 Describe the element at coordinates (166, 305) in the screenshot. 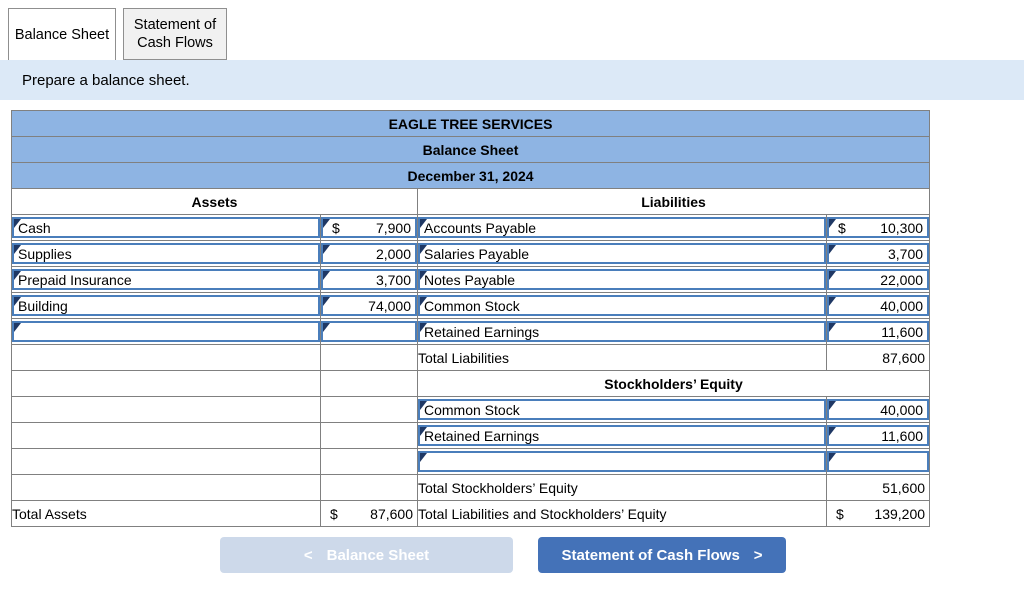

I see `account-select-cell: Building` at that location.